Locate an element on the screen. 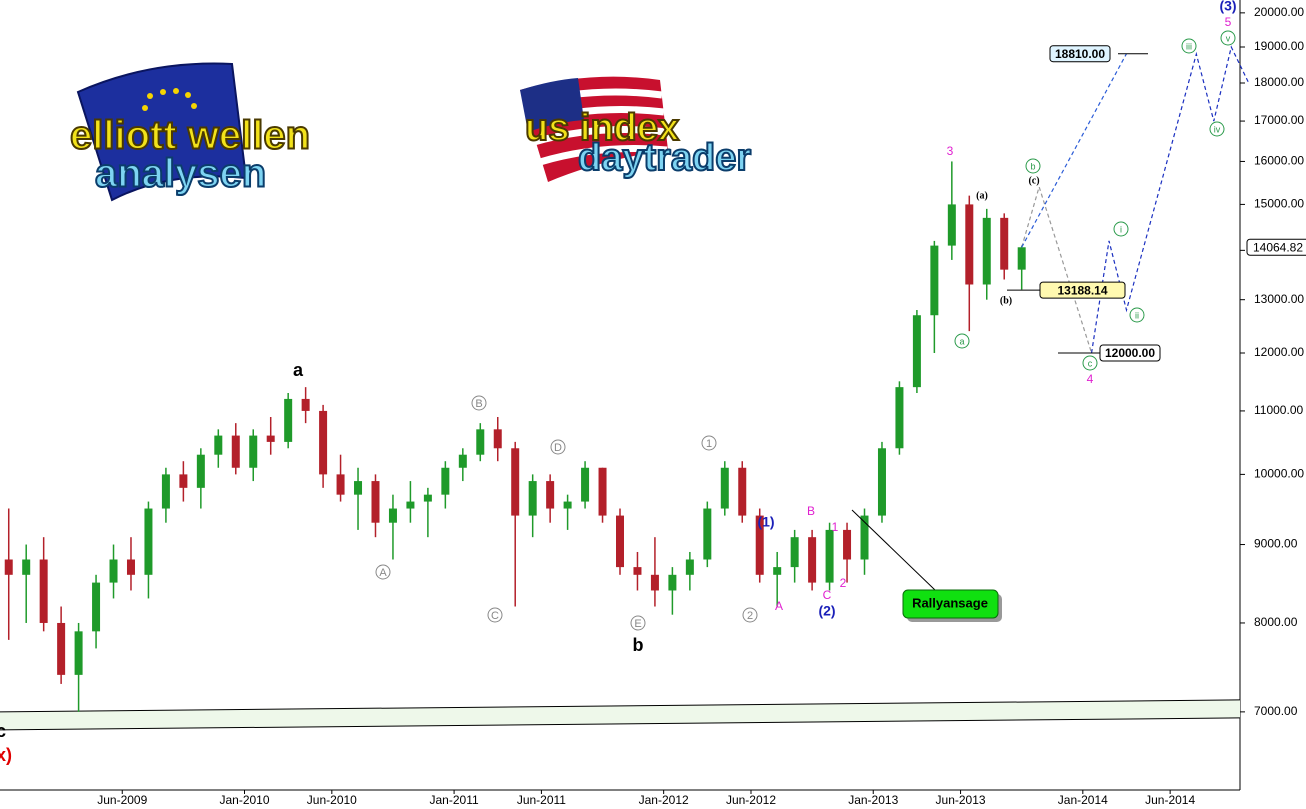 The width and height of the screenshot is (1306, 809). logo-text: daytrader is located at coordinates (664, 158).